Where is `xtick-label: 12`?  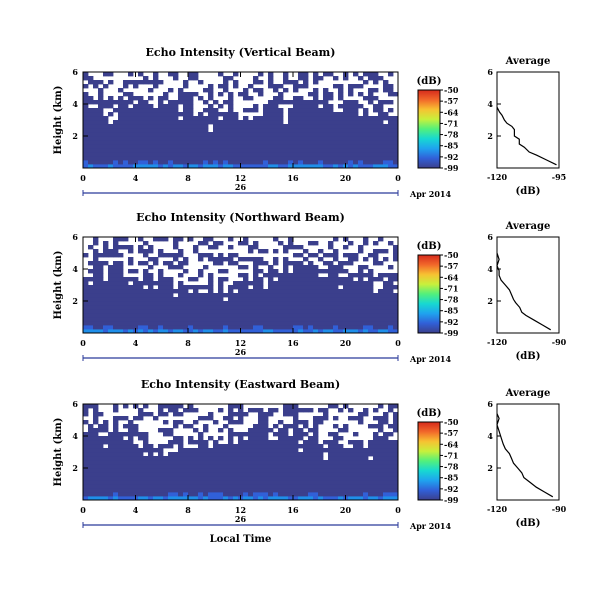
xtick-label: 12 is located at coordinates (240, 178).